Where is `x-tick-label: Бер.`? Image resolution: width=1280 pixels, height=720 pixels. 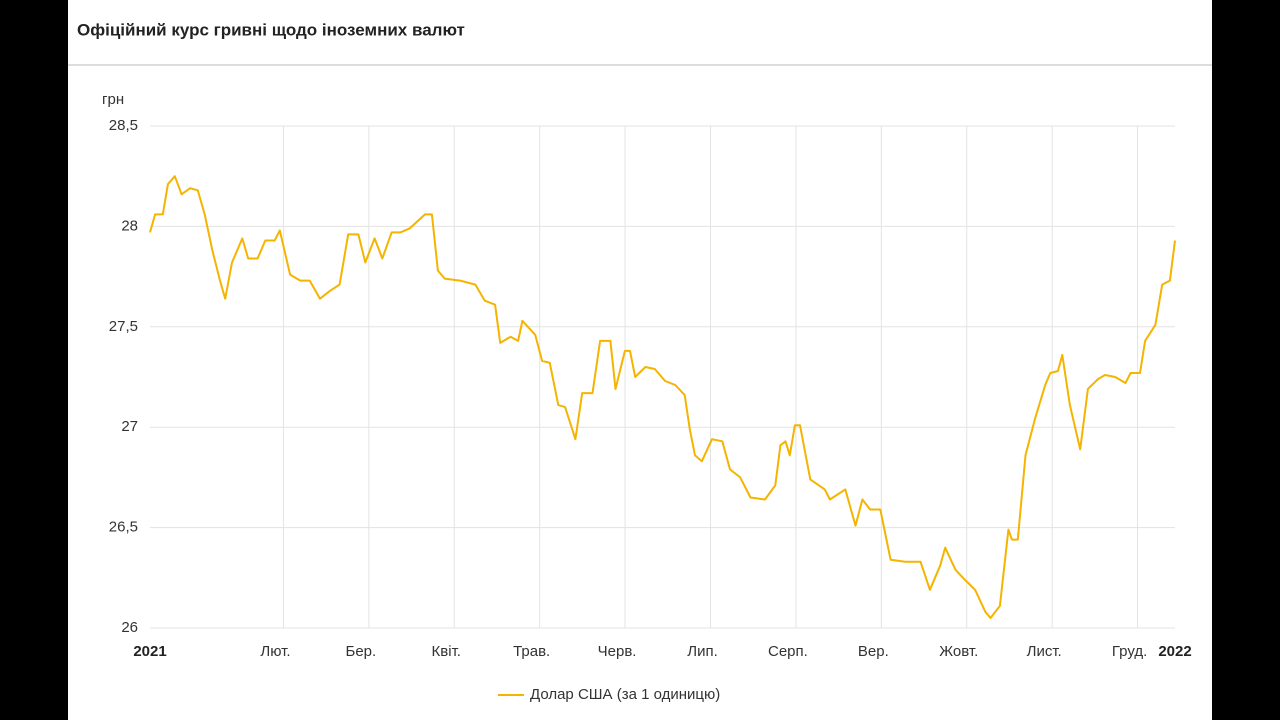
x-tick-label: Бер. is located at coordinates (360, 651).